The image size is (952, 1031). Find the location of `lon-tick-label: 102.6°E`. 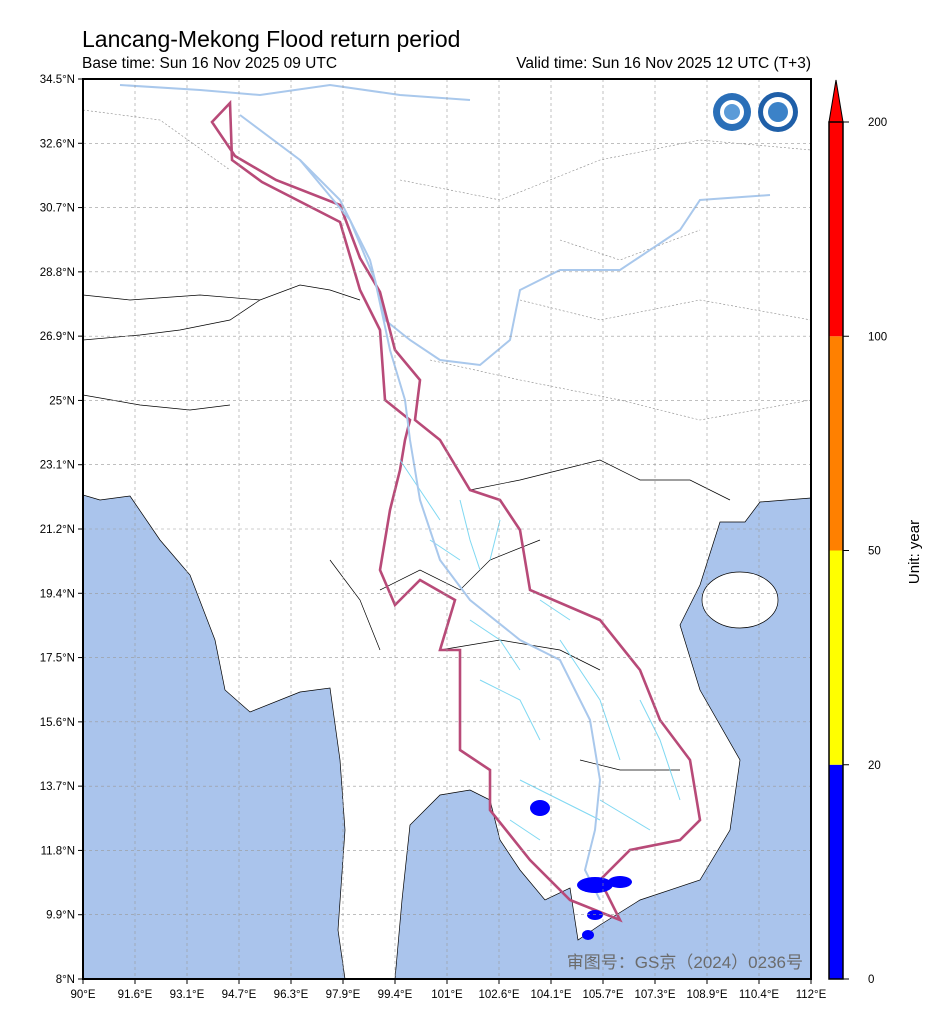

lon-tick-label: 102.6°E is located at coordinates (498, 995).